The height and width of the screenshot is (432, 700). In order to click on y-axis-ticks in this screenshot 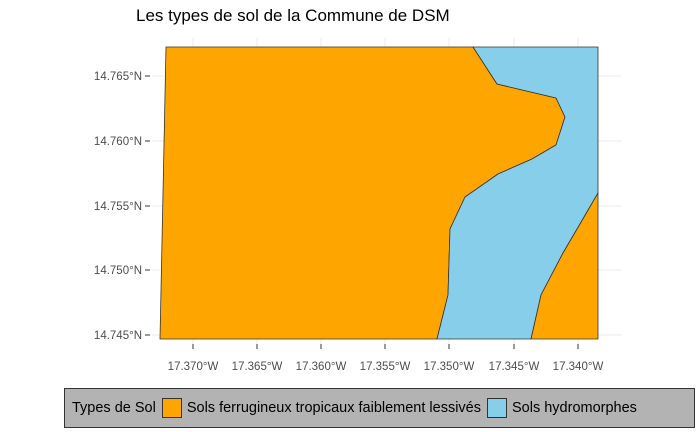, I will do `click(147, 205)`.